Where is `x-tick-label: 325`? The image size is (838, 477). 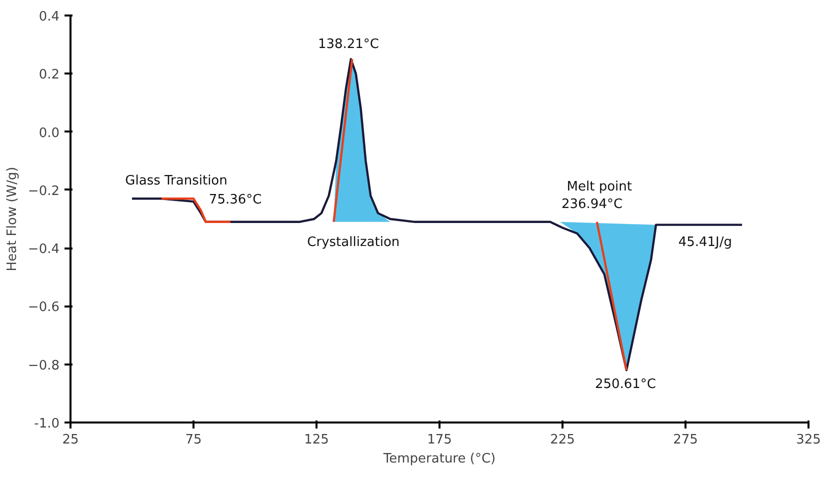
x-tick-label: 325 is located at coordinates (808, 440).